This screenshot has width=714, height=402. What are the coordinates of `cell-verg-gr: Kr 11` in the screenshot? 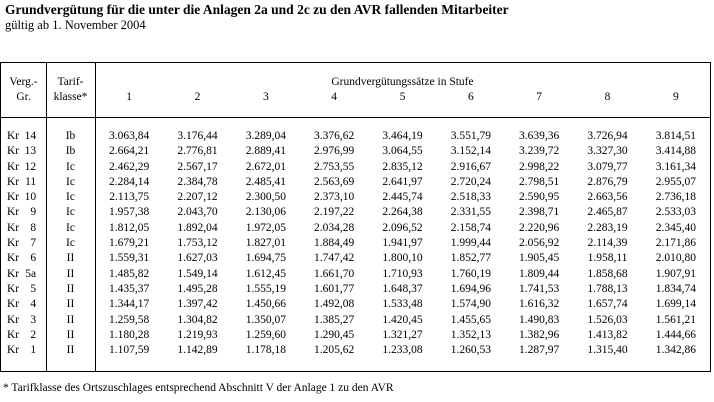 It's located at (23, 182).